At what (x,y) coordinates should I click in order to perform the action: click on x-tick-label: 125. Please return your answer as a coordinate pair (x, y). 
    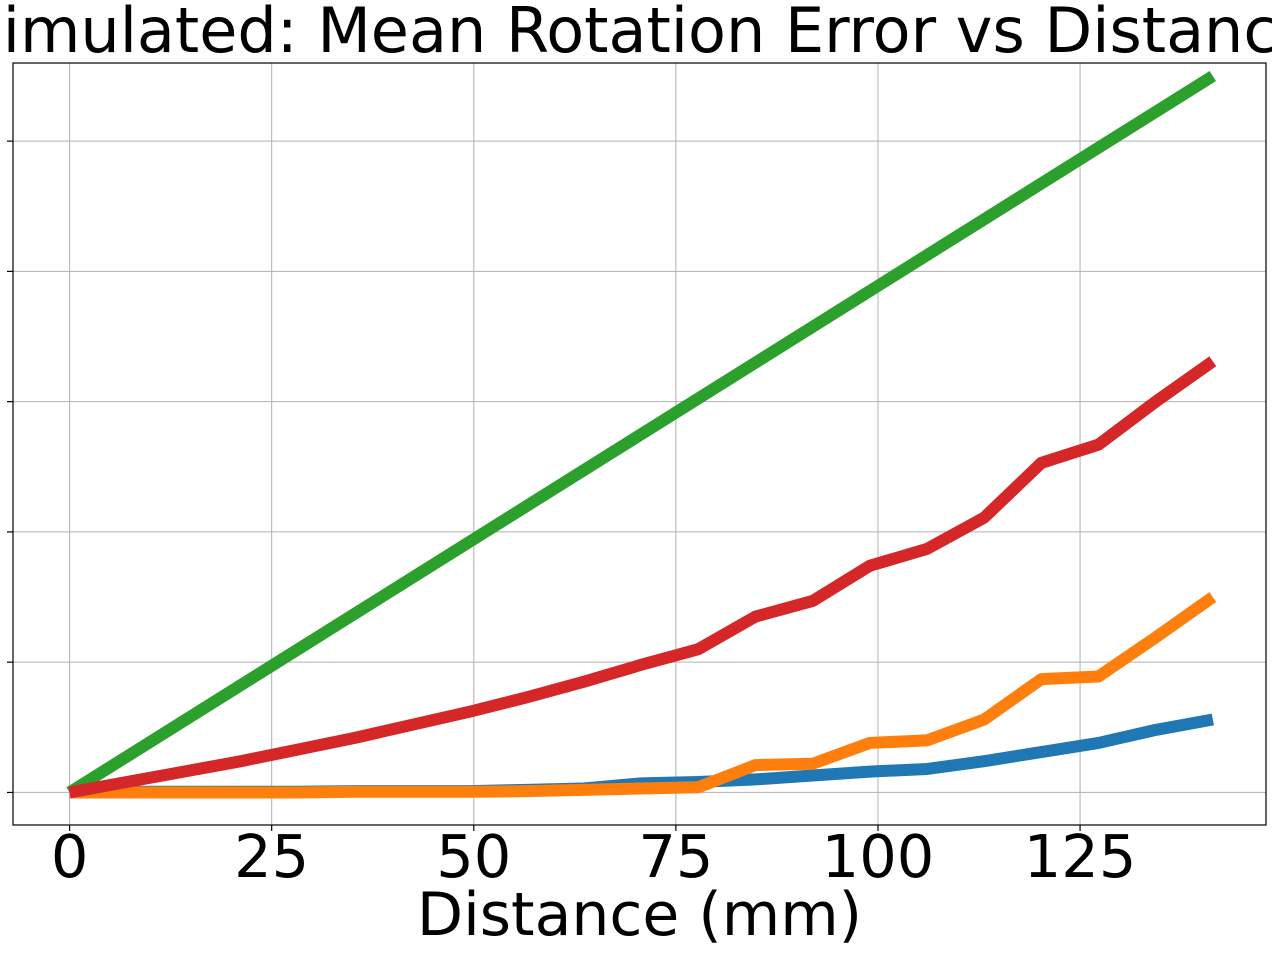
    Looking at the image, I should click on (1080, 856).